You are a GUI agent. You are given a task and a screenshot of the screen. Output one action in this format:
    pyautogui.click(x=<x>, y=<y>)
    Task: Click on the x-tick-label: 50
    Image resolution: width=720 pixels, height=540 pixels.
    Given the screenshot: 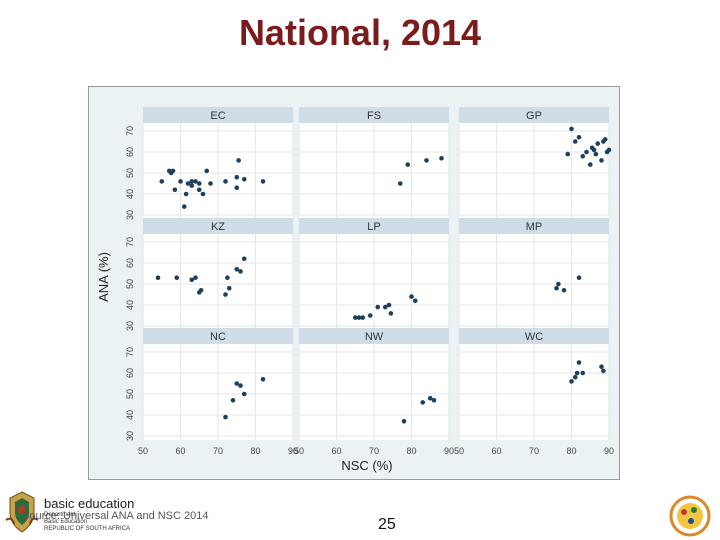 What is the action you would take?
    pyautogui.click(x=143, y=451)
    